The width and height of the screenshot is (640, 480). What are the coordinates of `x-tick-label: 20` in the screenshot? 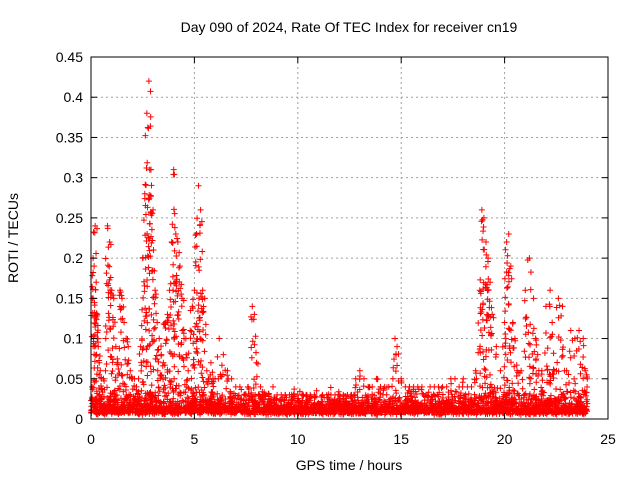 It's located at (505, 439).